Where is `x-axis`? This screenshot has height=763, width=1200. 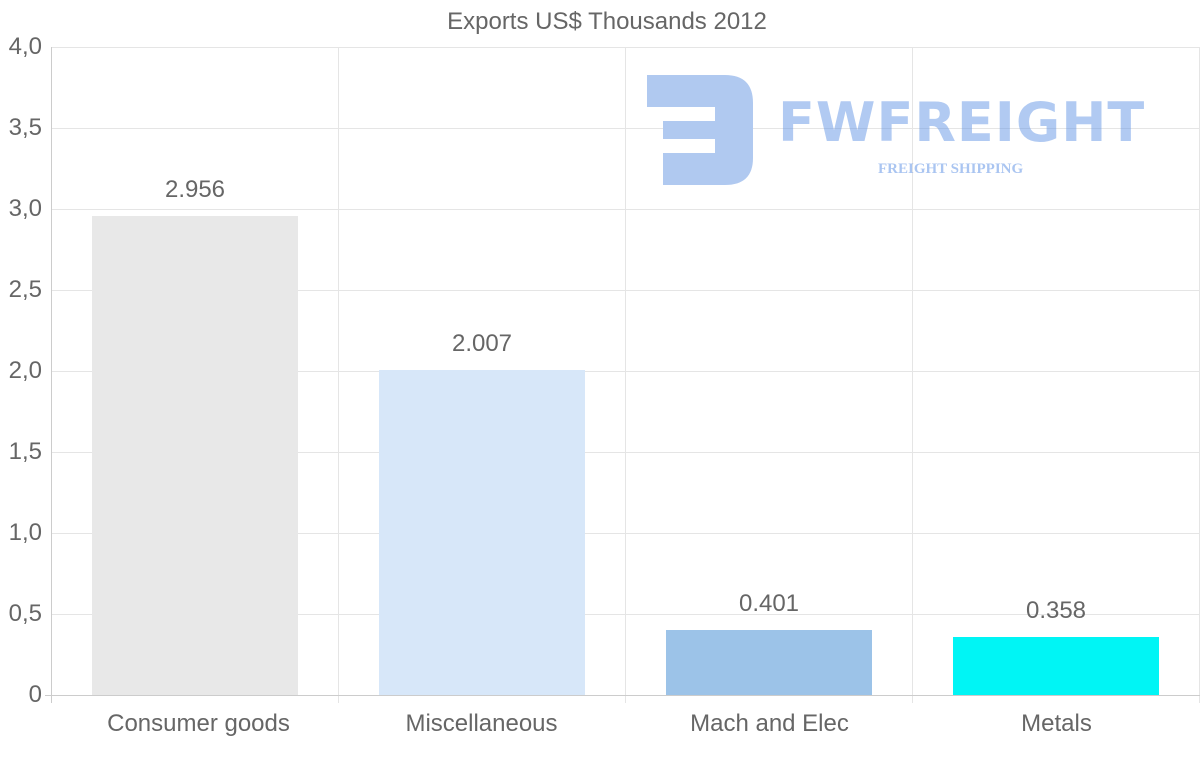
x-axis is located at coordinates (622, 695).